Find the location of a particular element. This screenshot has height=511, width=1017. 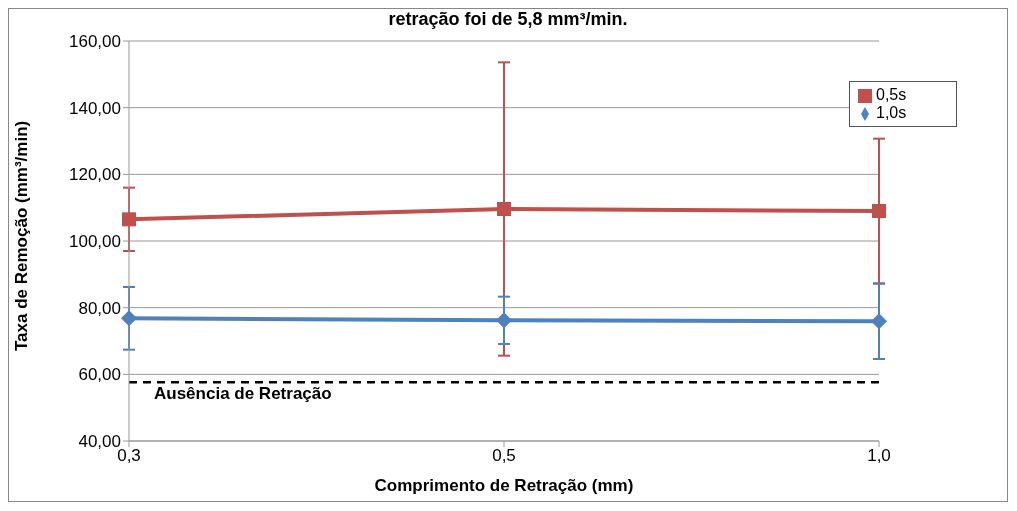

chart-title: retração foi de 5,8 mm³/min. is located at coordinates (508, 20).